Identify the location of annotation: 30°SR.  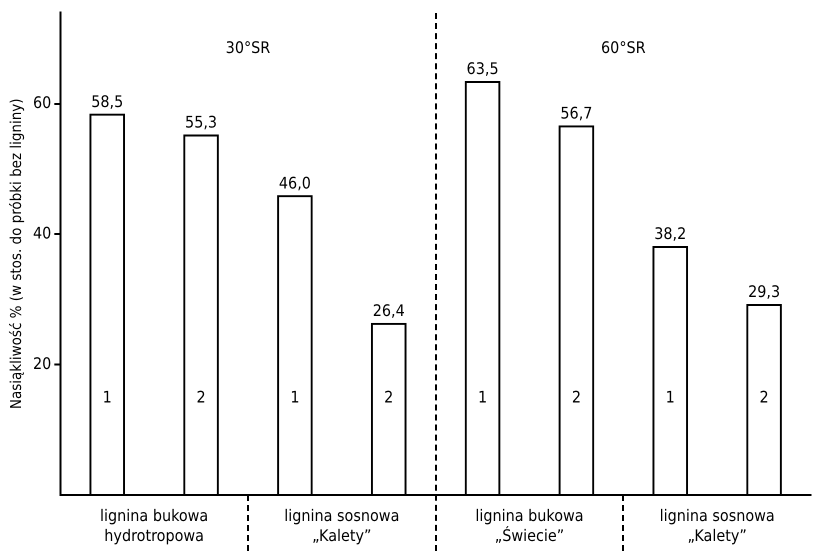
(248, 47).